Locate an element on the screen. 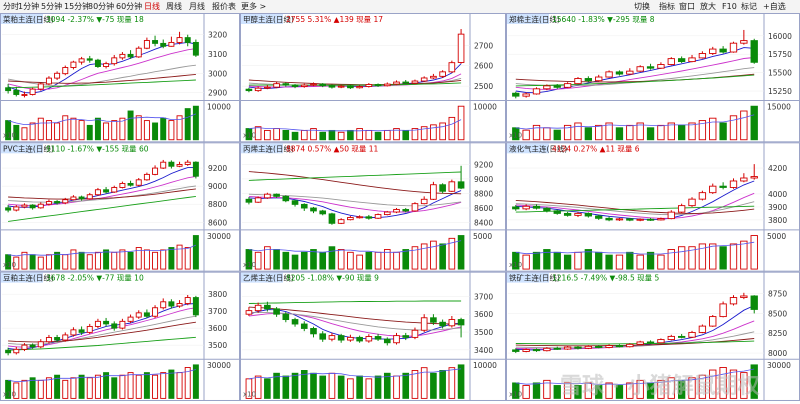  period-tab-1: 1分钟 is located at coordinates (29, 6).